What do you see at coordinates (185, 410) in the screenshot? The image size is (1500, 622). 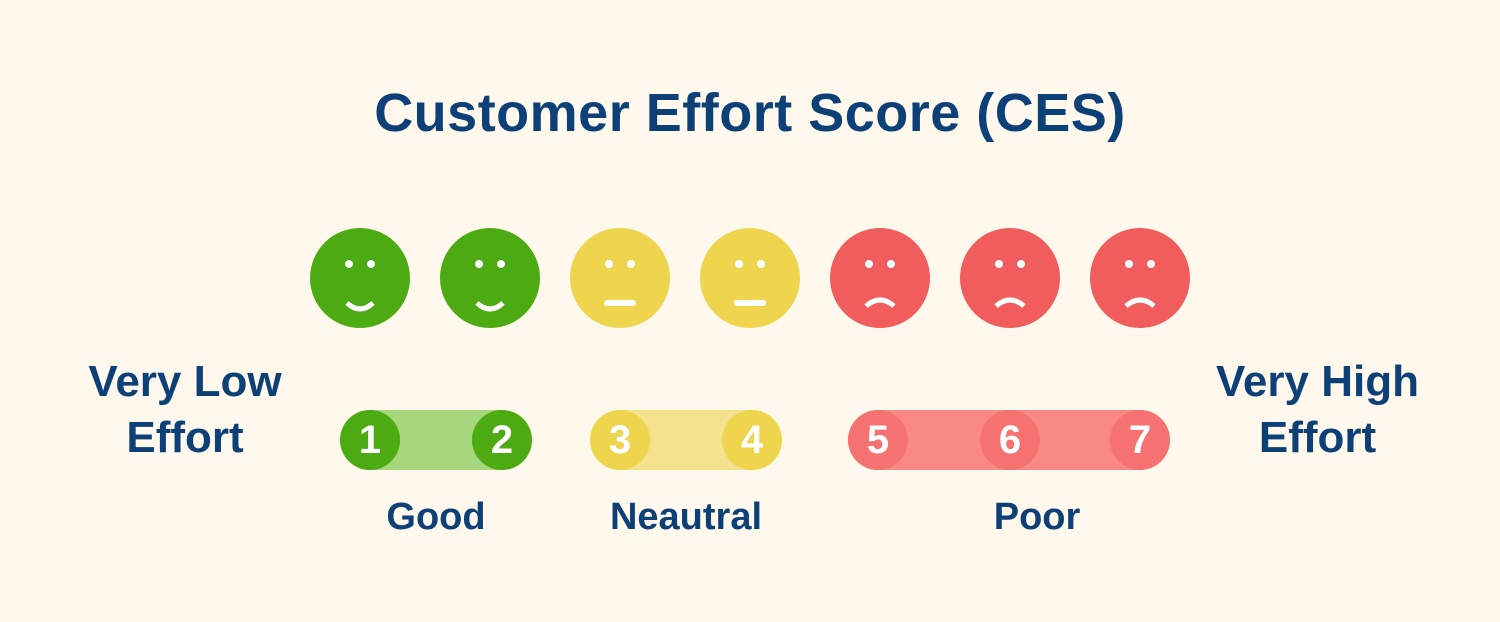 I see `very-low-effort-label: Very Low Effort` at bounding box center [185, 410].